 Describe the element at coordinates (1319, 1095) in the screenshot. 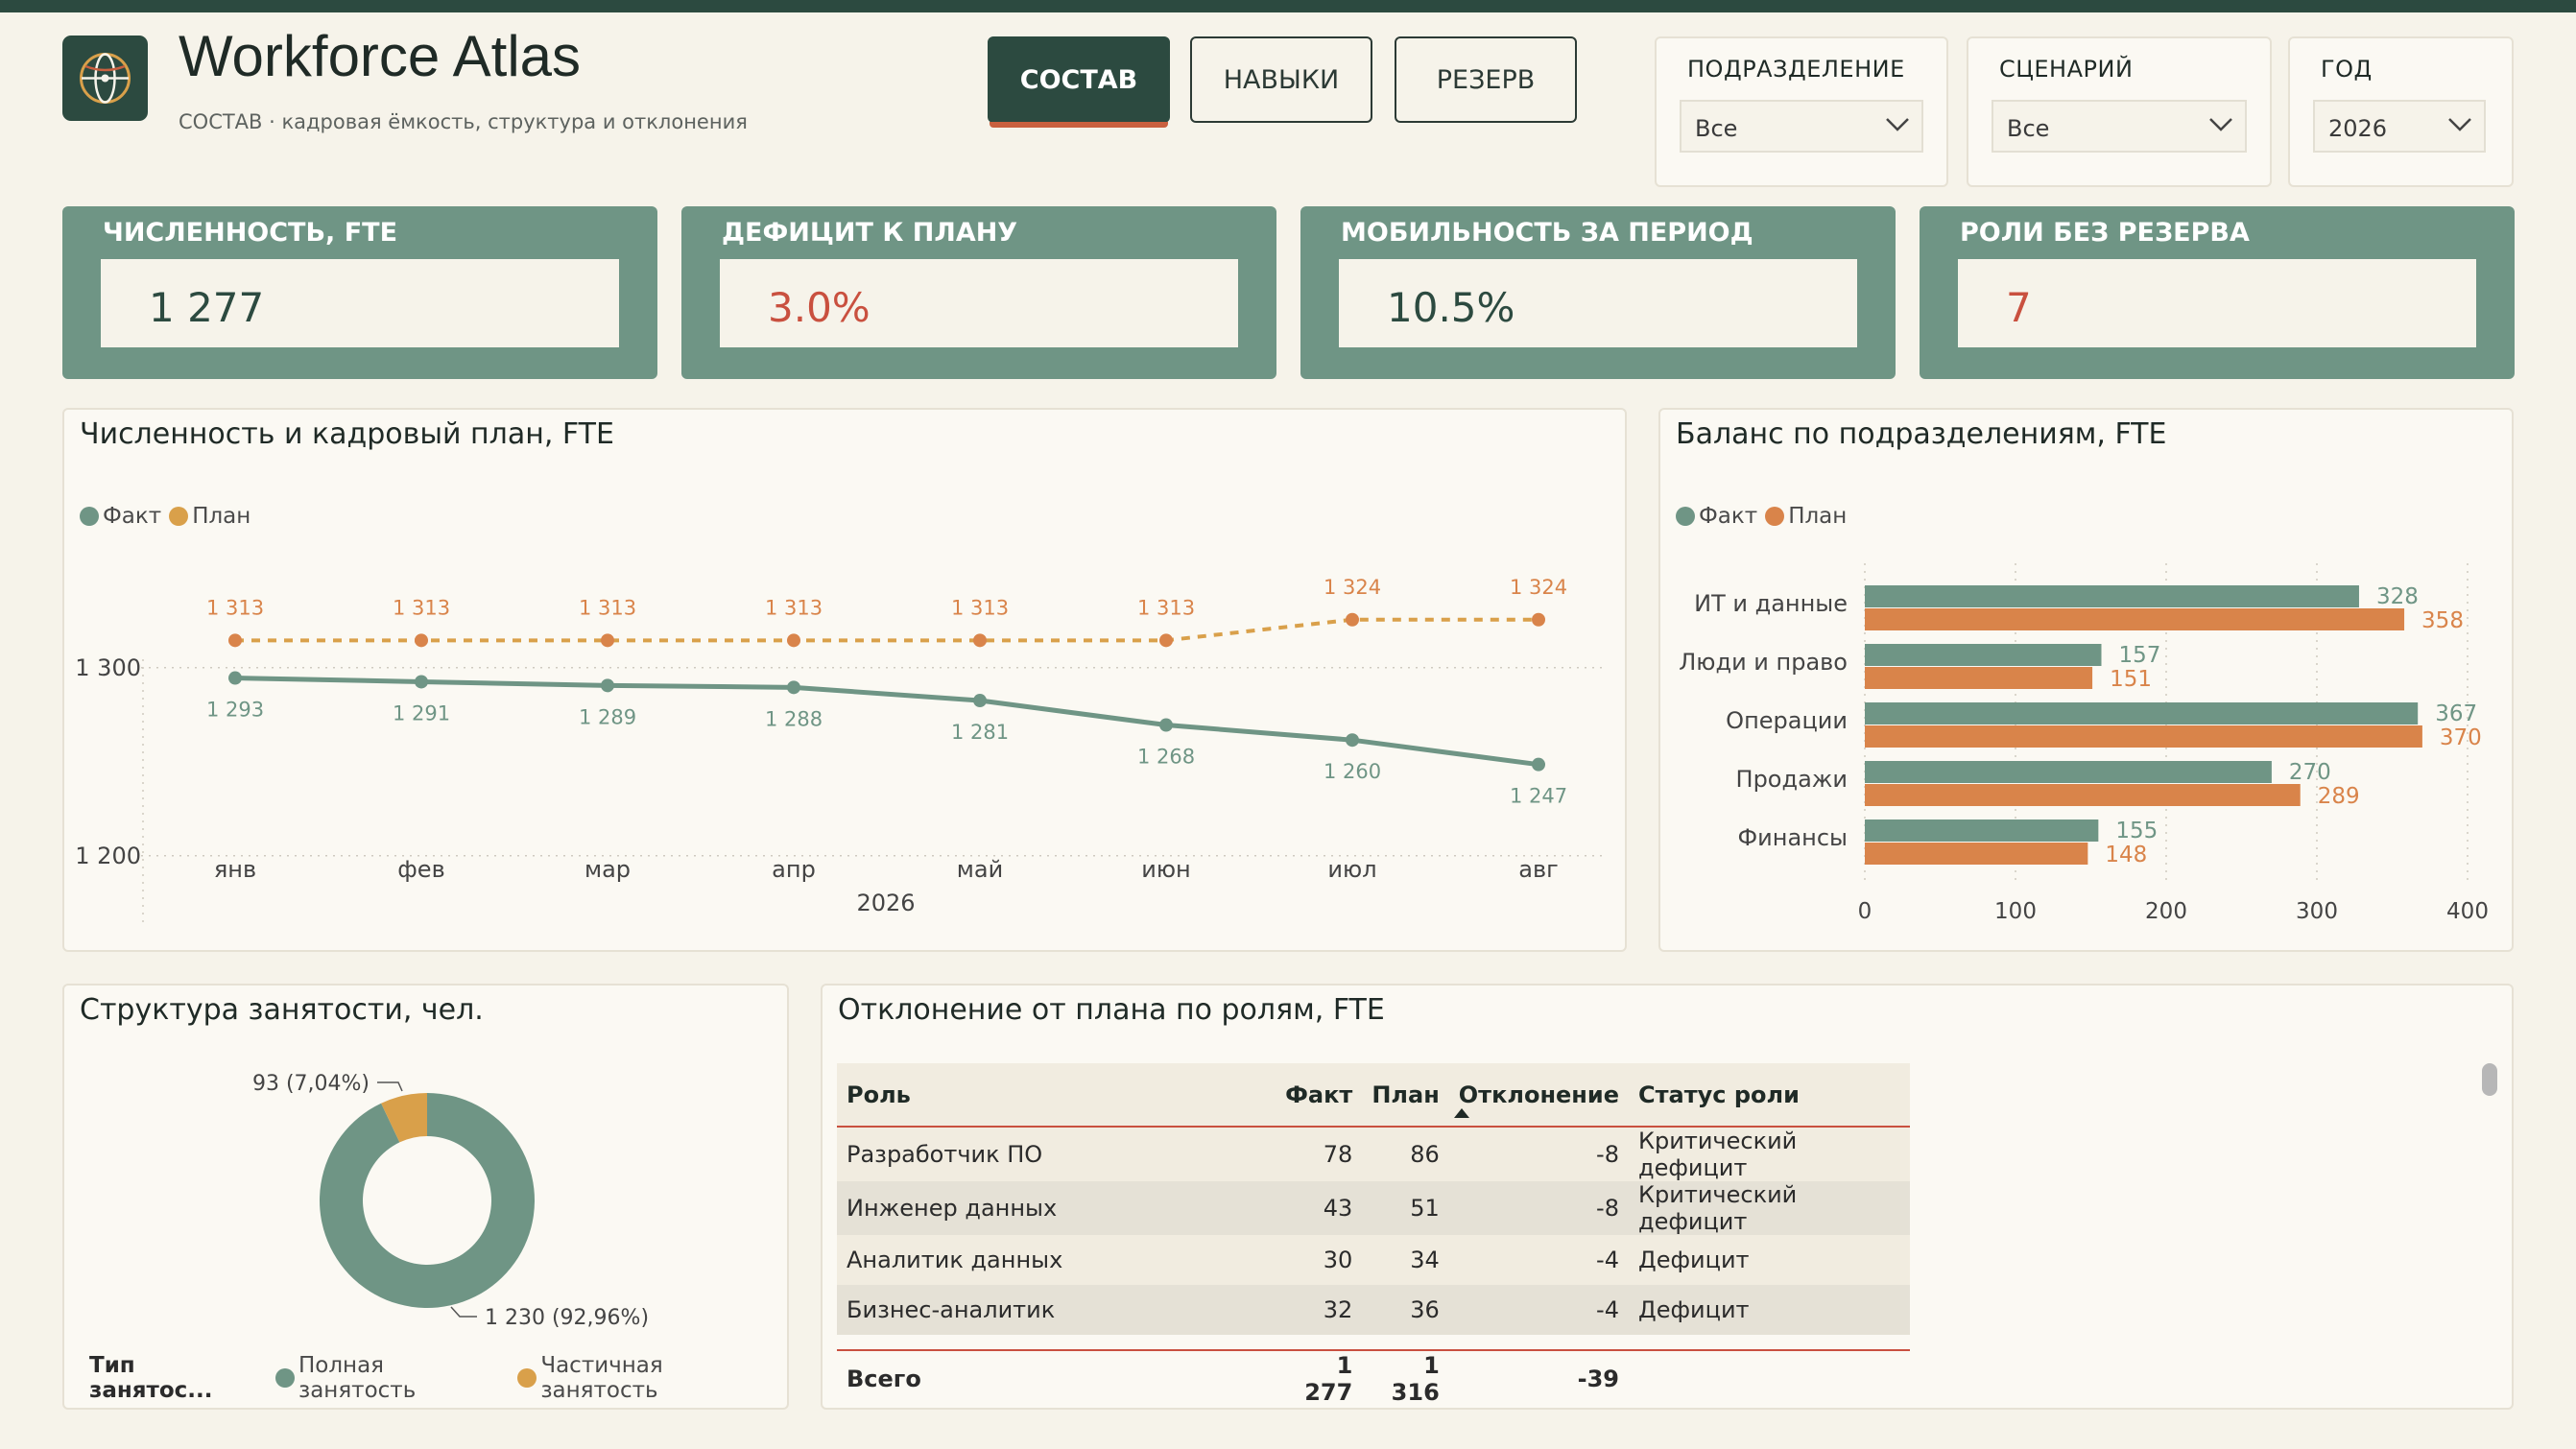

I see `column-header-fact: Факт` at that location.